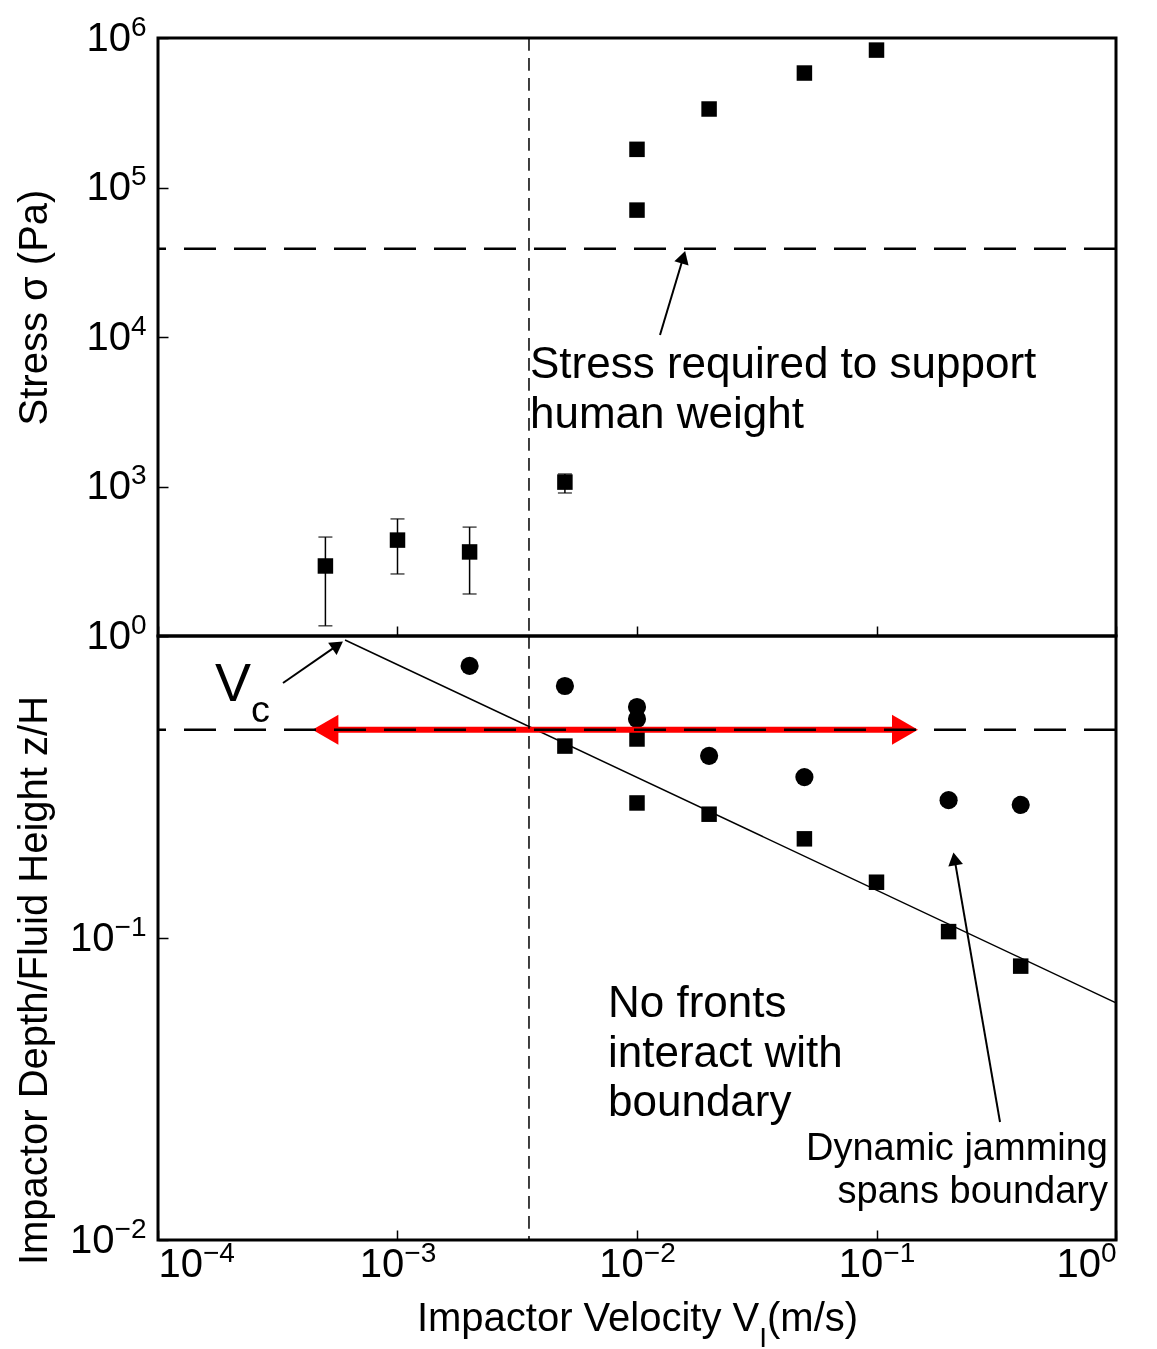  I want to click on annotation: Stress required to support human weight, so click(783, 387).